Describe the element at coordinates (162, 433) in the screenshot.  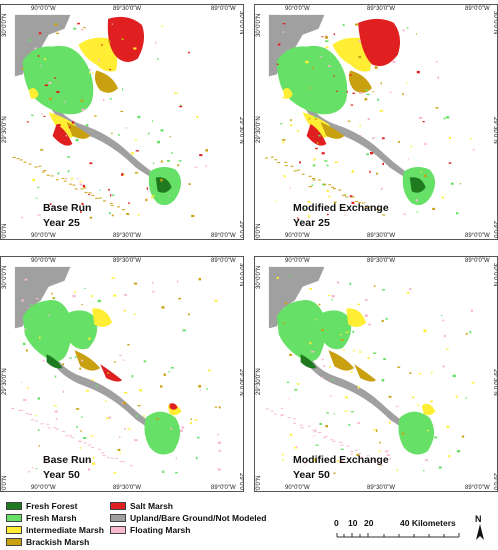
I see `delta-fresh-marsh` at that location.